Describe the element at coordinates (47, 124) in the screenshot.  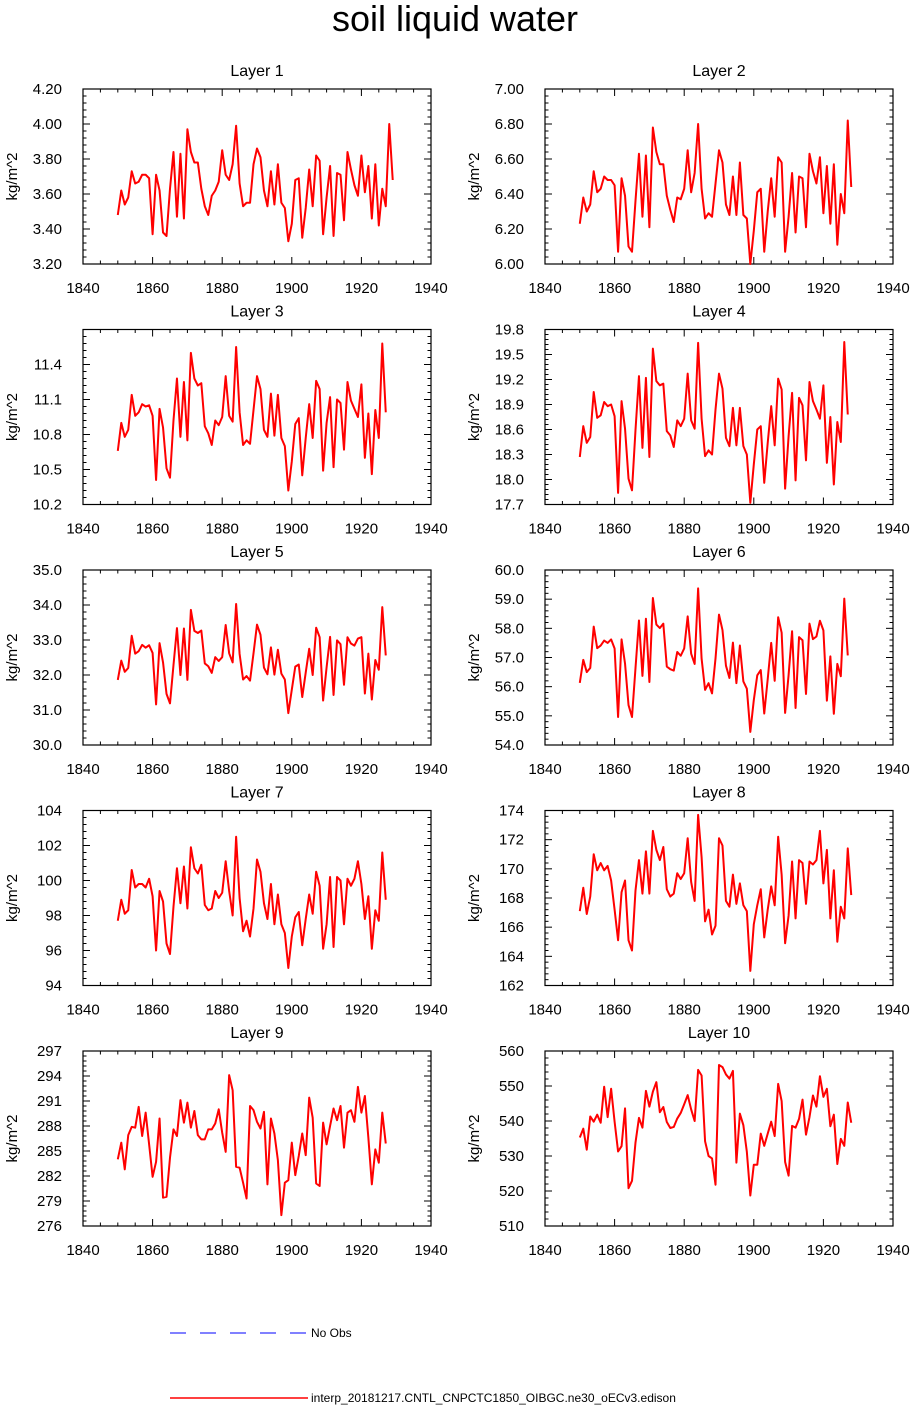
I see `y-tick-label: 4.00` at that location.